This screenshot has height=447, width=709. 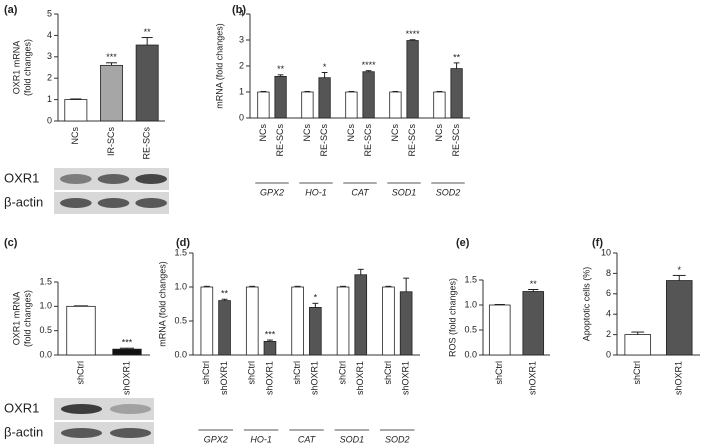 I want to click on panel-label: (a), so click(x=11, y=10).